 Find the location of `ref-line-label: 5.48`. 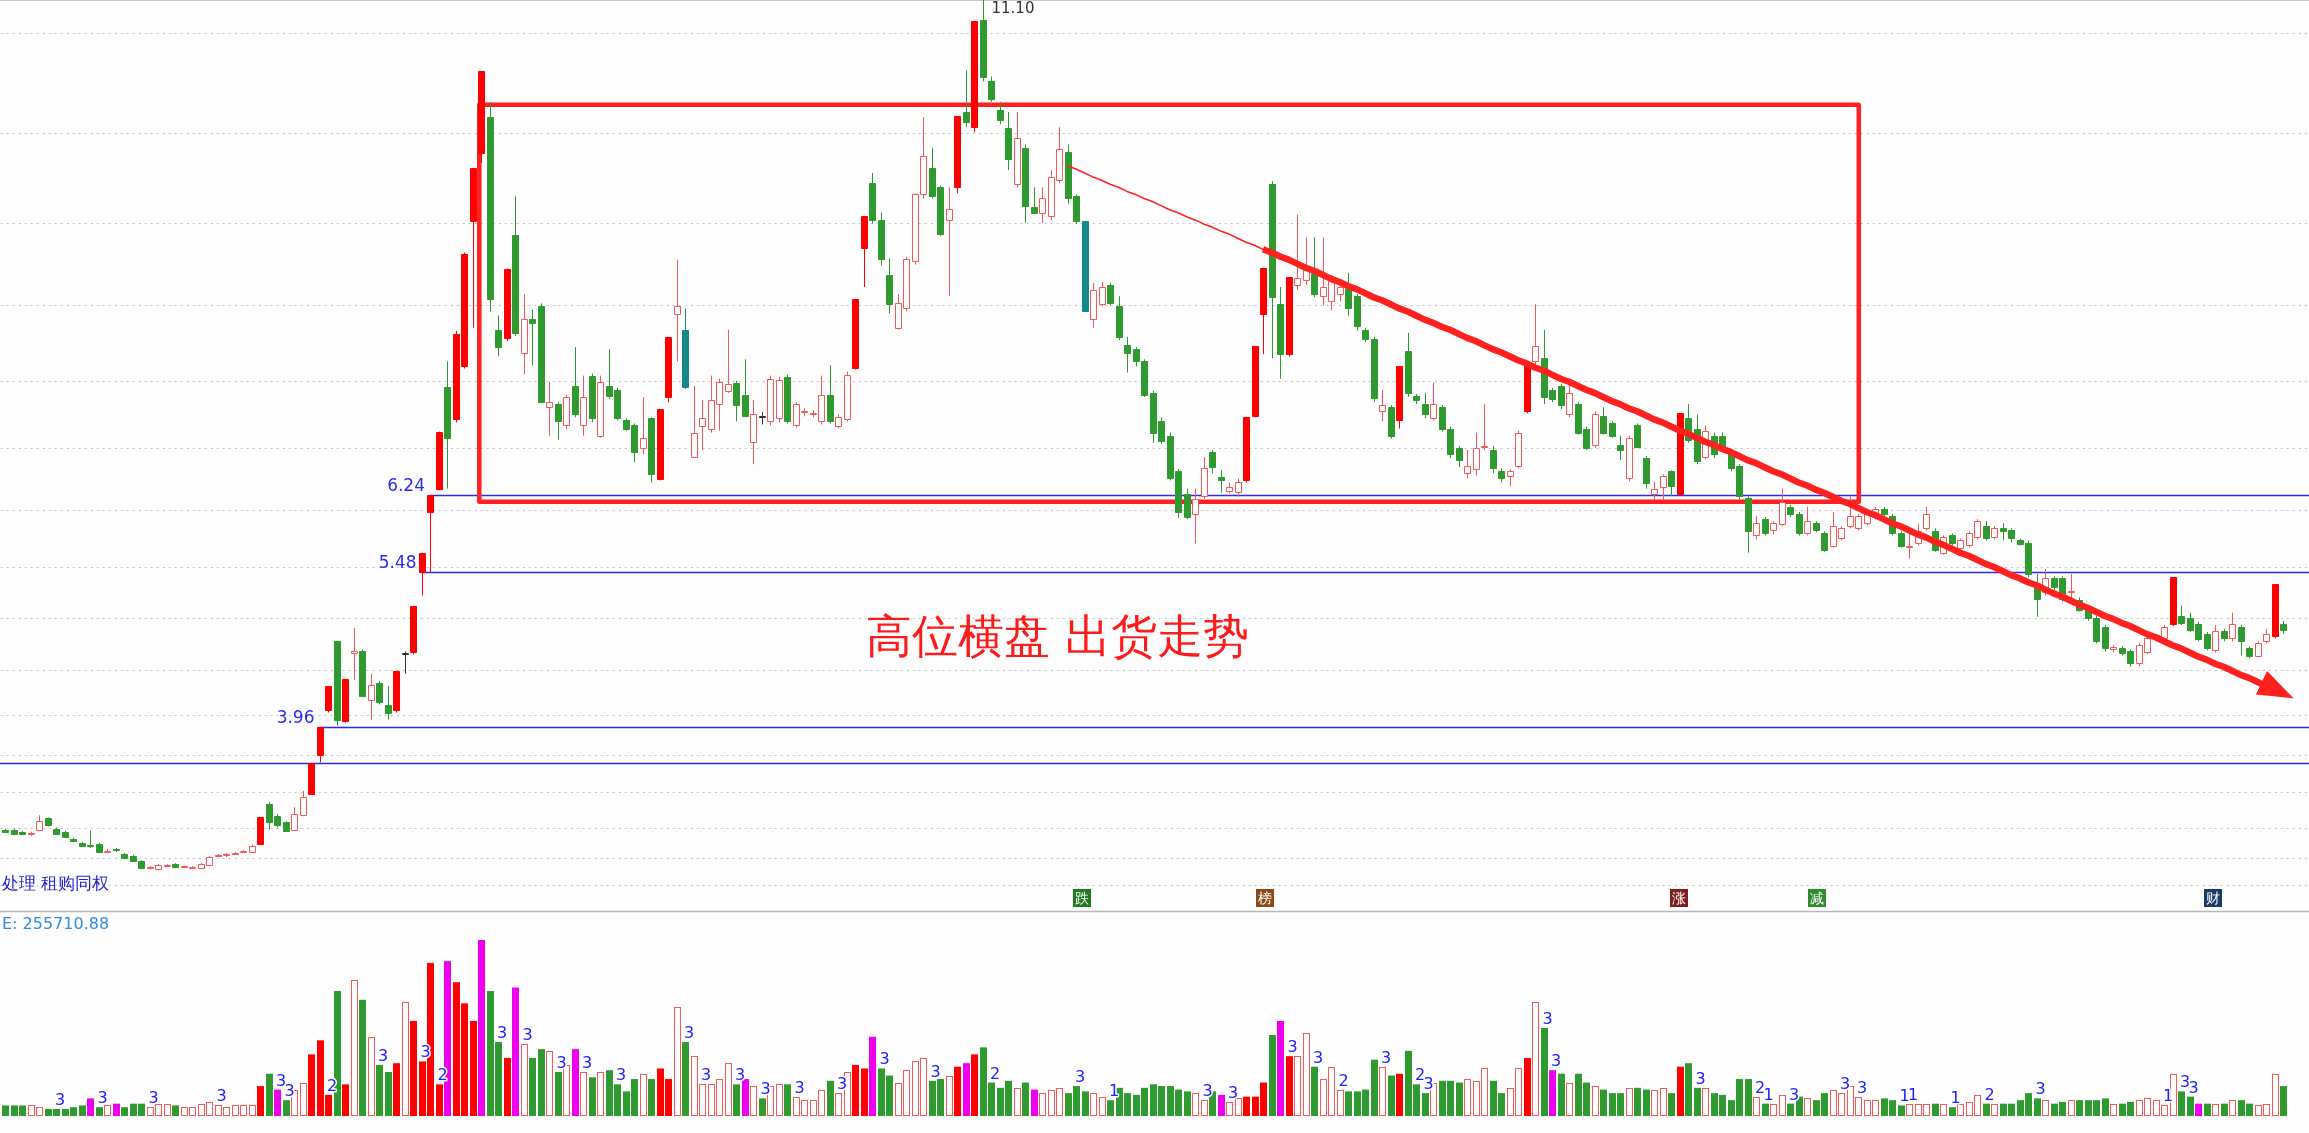

ref-line-label: 5.48 is located at coordinates (397, 561).